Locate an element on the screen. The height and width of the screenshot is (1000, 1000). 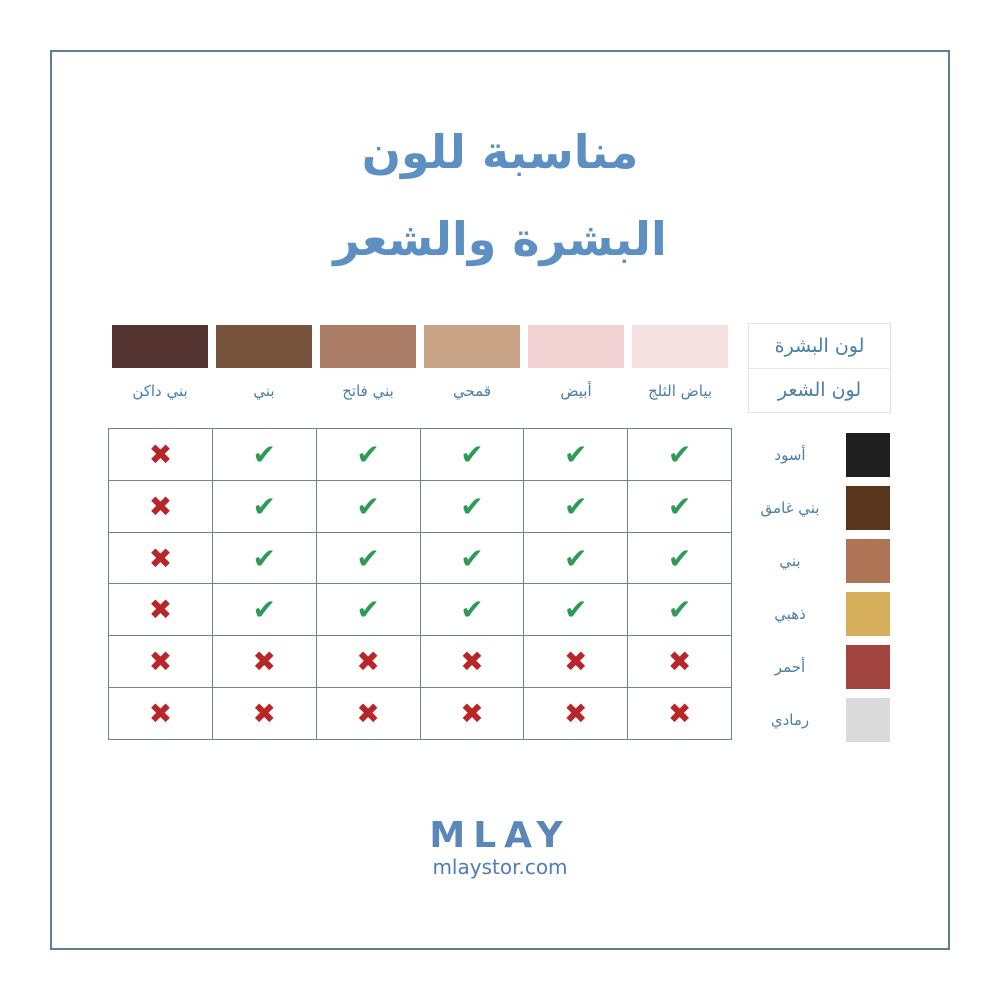
skin-label: بني فاتح is located at coordinates (368, 391).